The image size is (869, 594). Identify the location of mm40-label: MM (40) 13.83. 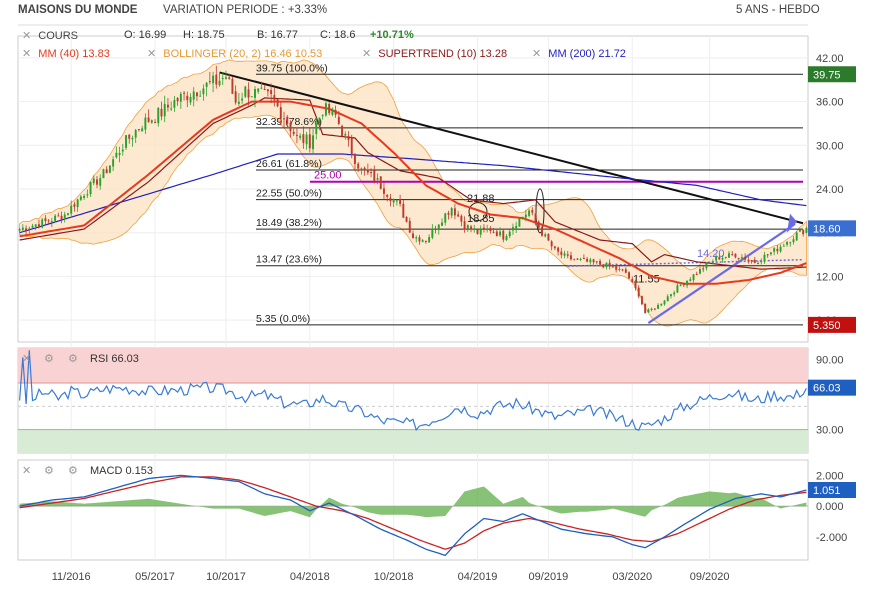
(74, 54).